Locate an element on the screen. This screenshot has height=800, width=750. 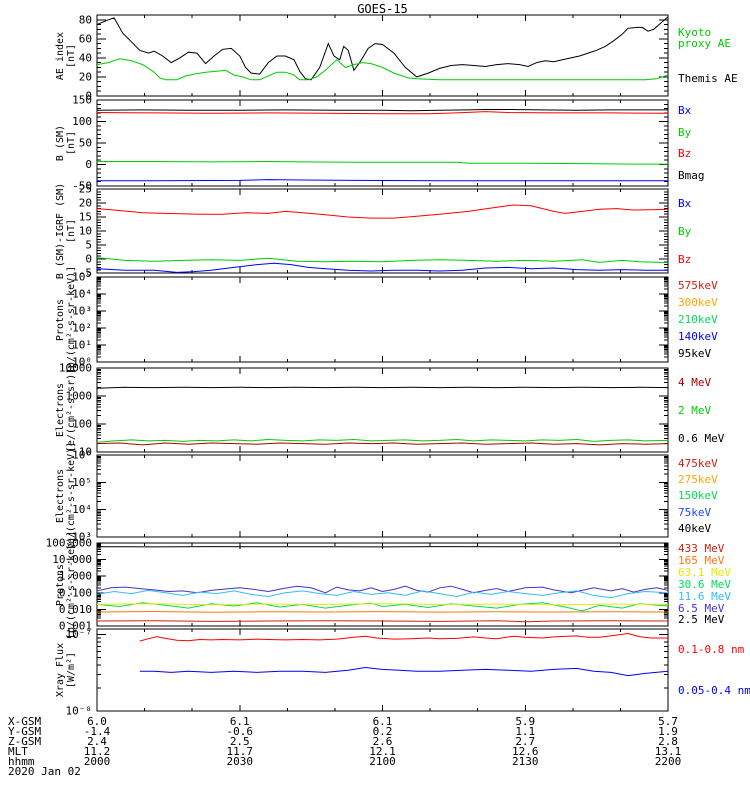
ytick-label: 0.100 is located at coordinates (75, 592).